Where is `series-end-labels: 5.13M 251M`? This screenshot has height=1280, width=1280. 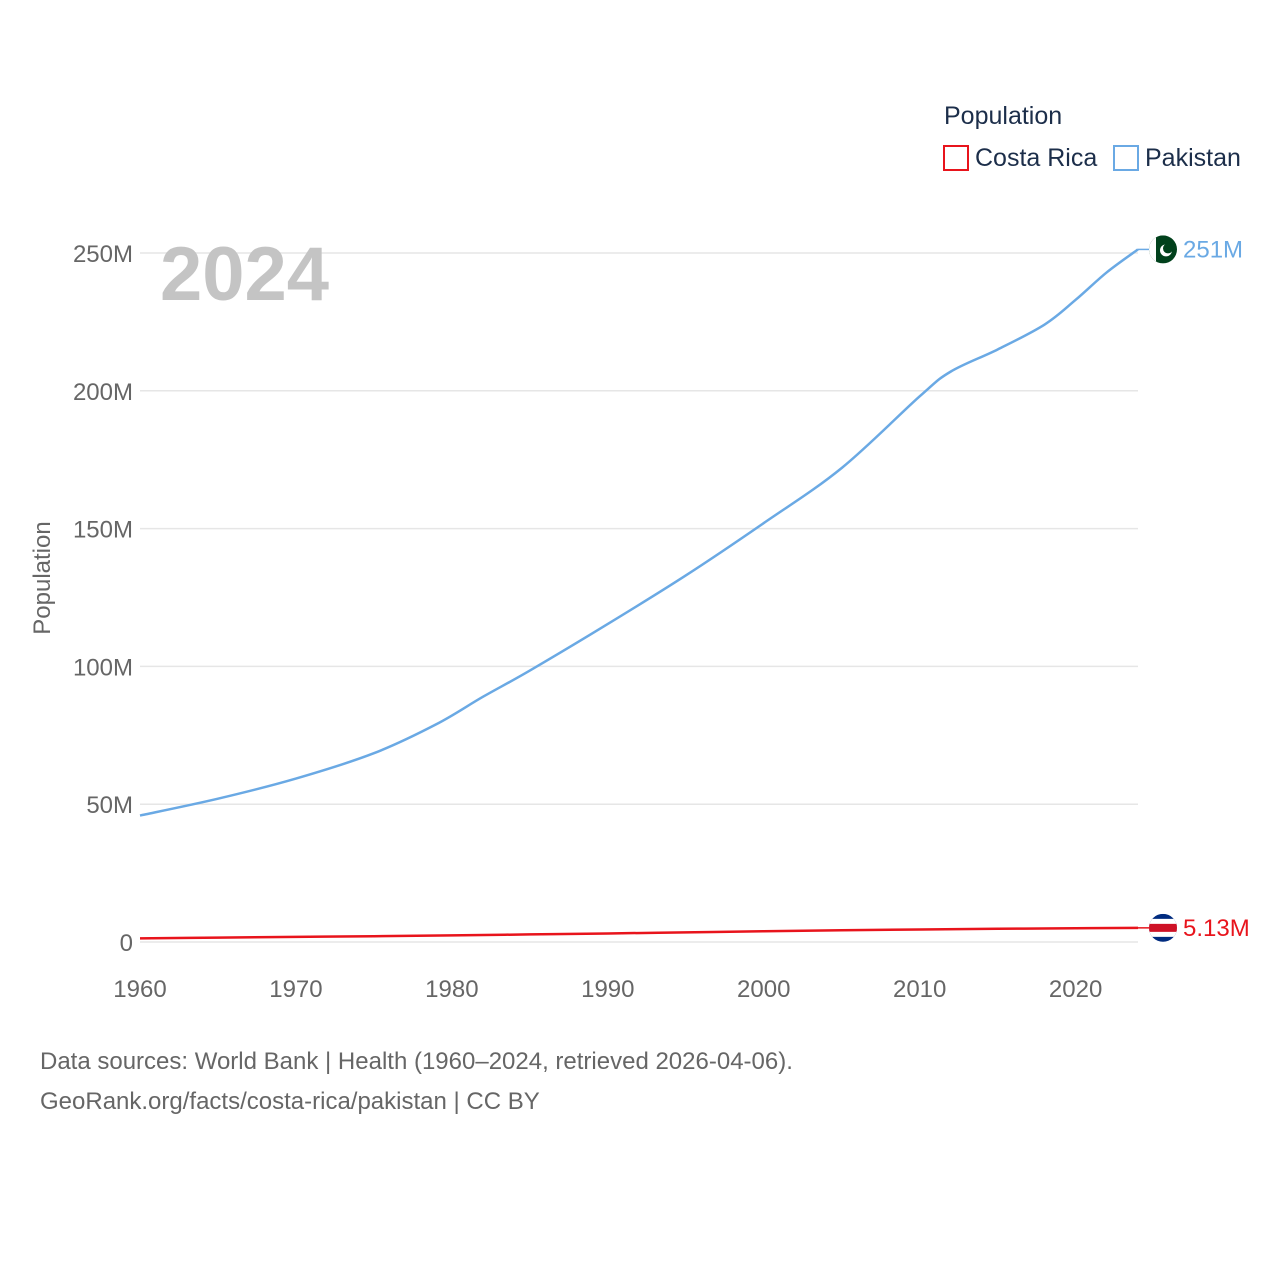 series-end-labels: 5.13M 251M is located at coordinates (1194, 588).